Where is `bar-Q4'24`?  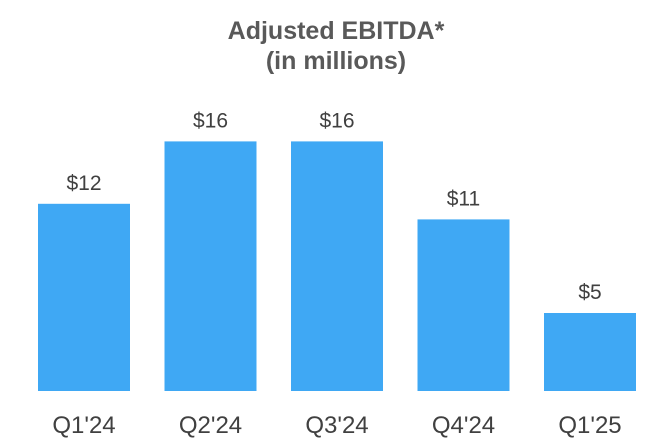 bar-Q4'24 is located at coordinates (463, 305).